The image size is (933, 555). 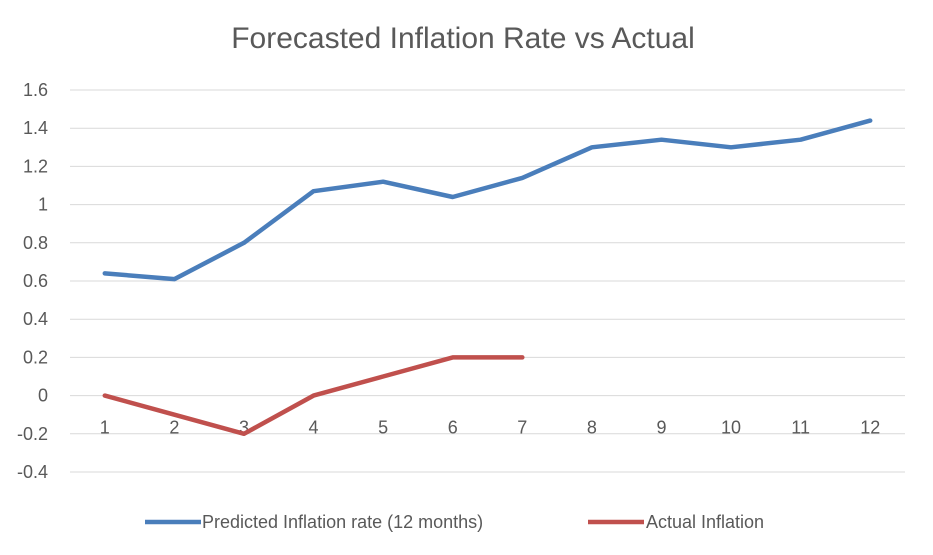 I want to click on y-tick-label: 1.6, so click(x=35, y=90).